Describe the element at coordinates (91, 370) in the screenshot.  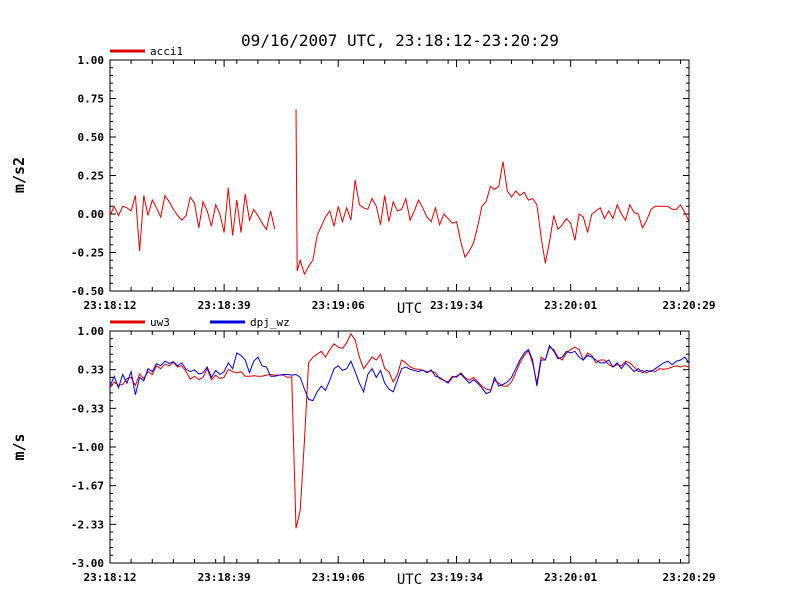
I see `y-tick-label: 0.33` at that location.